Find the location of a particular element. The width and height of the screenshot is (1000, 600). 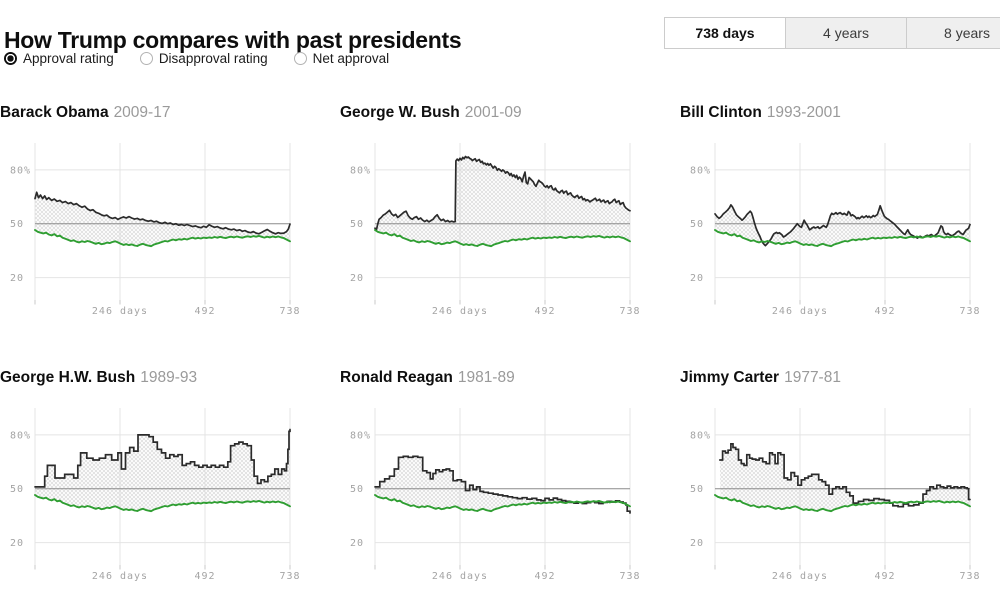

president-years: 1993-2001 is located at coordinates (803, 112).